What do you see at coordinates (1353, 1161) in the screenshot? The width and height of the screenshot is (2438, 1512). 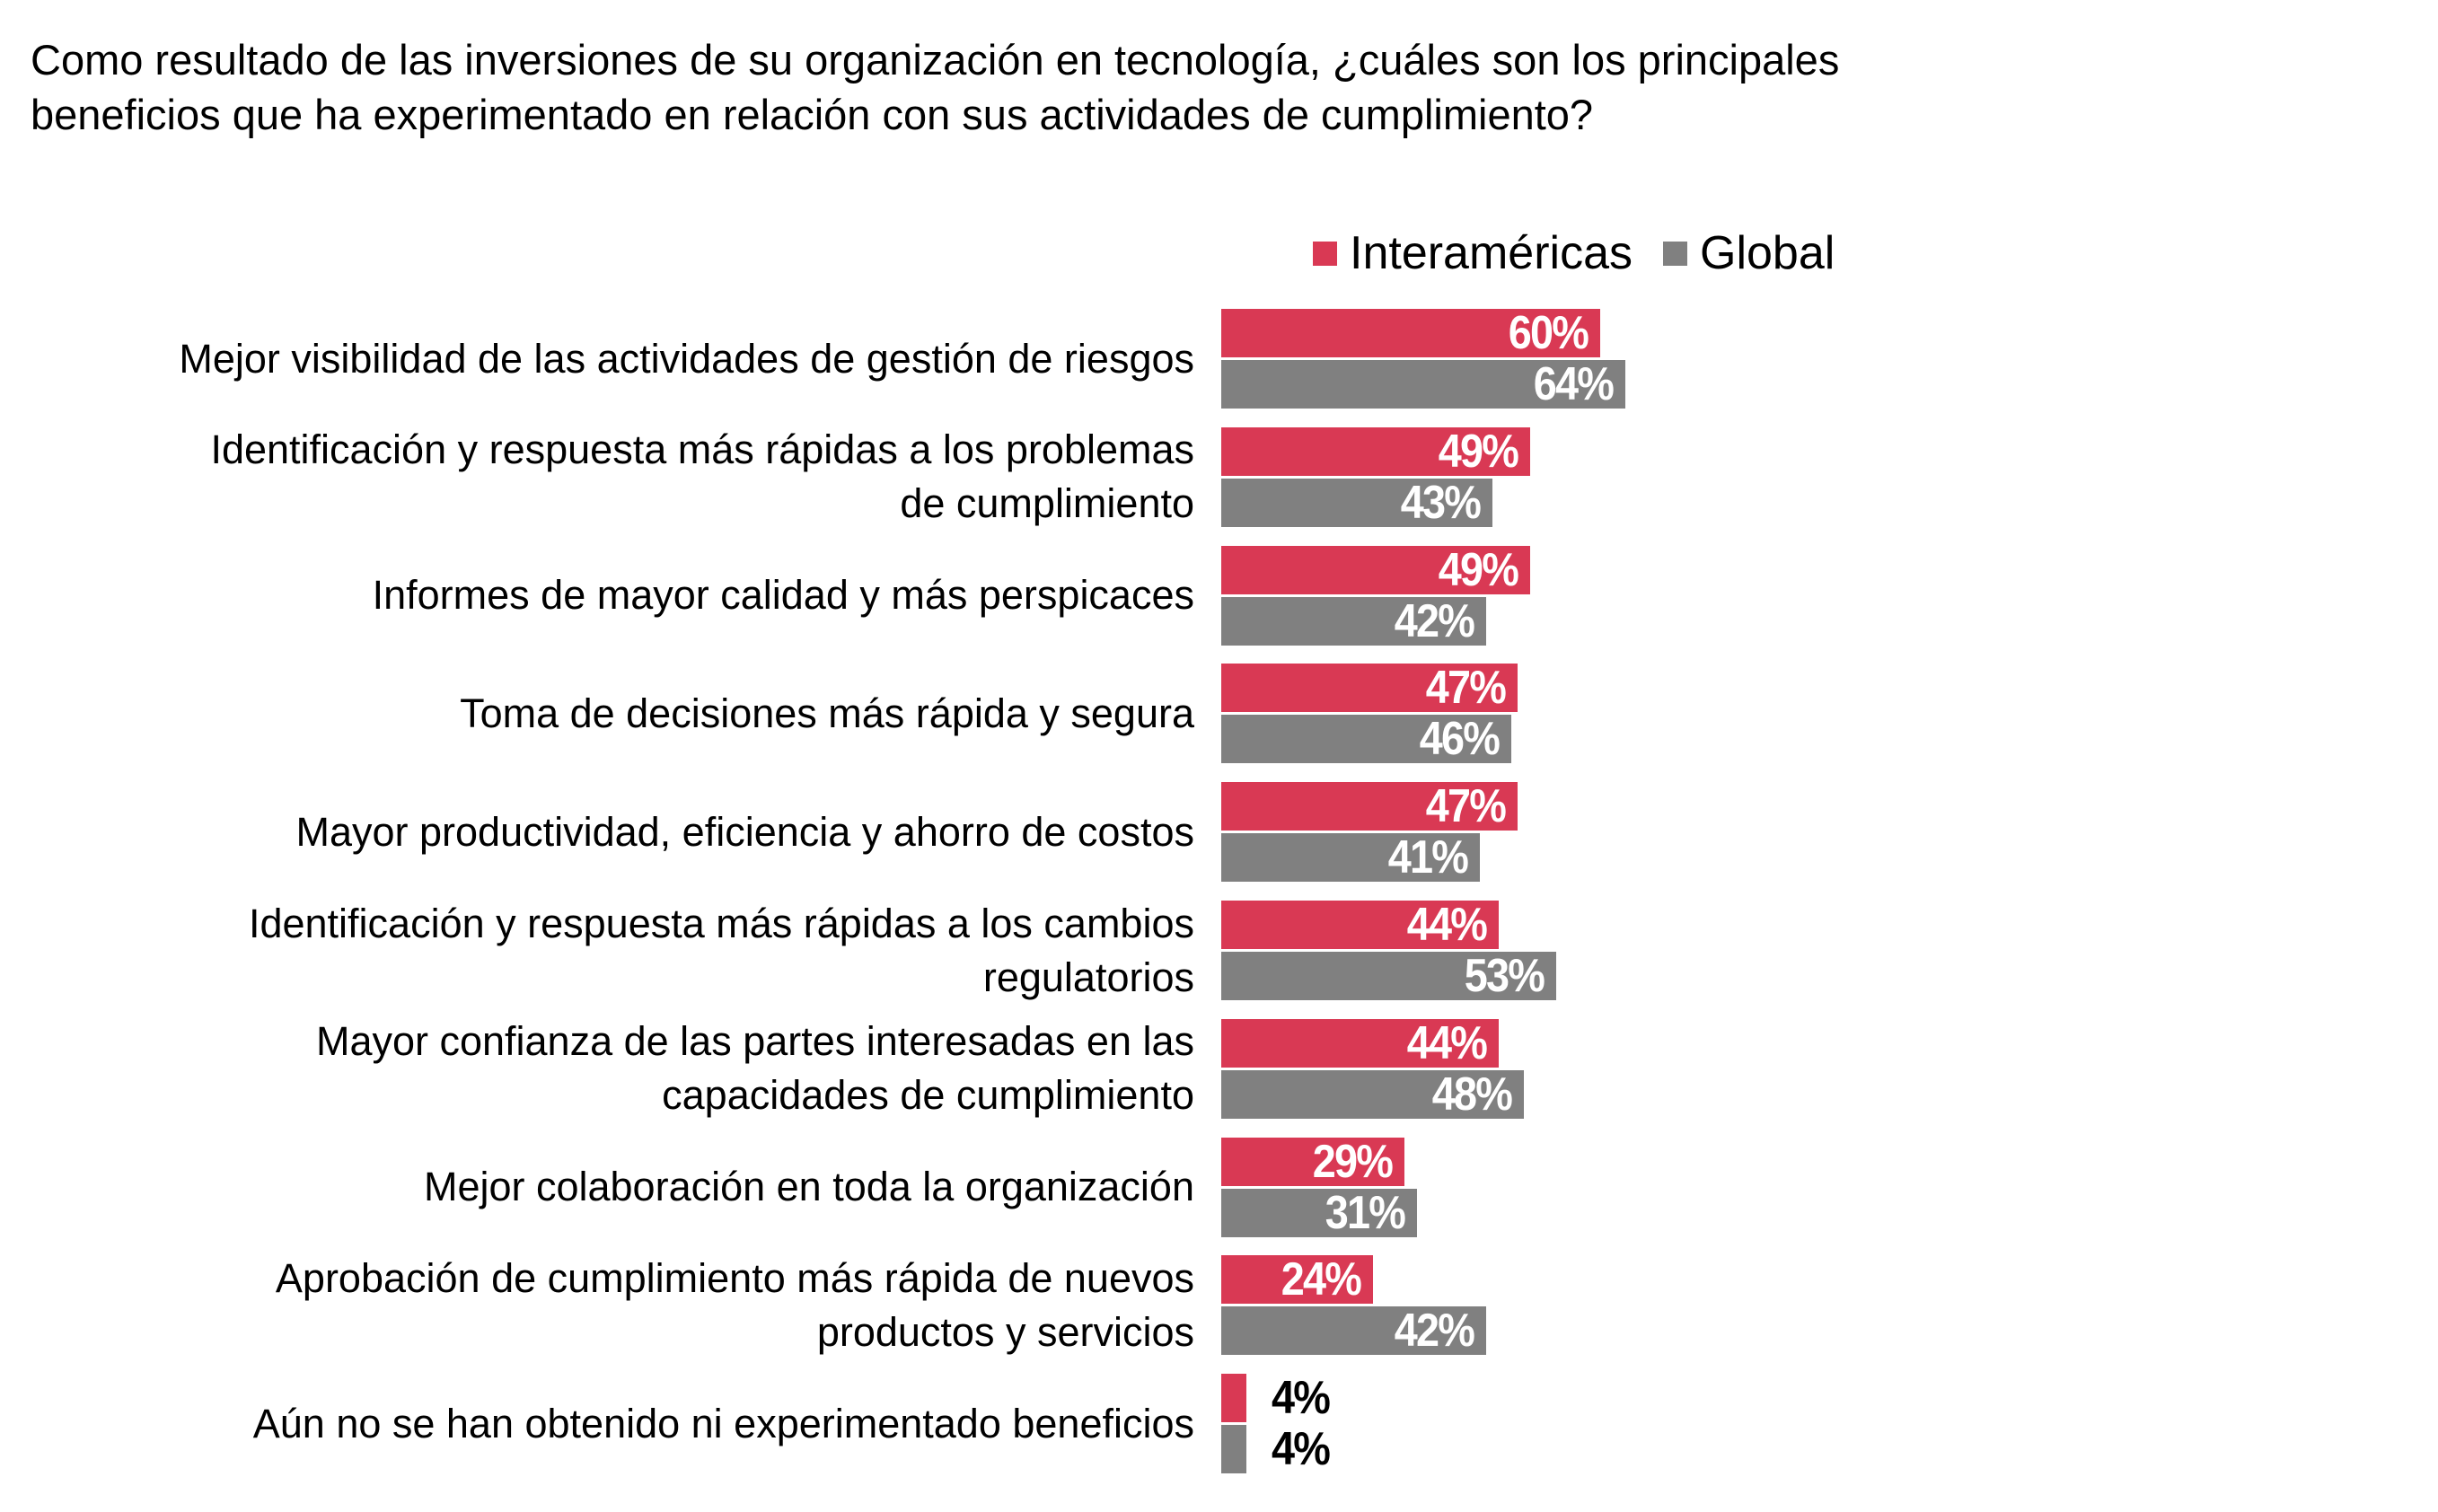 I see `data-label: 29%` at bounding box center [1353, 1161].